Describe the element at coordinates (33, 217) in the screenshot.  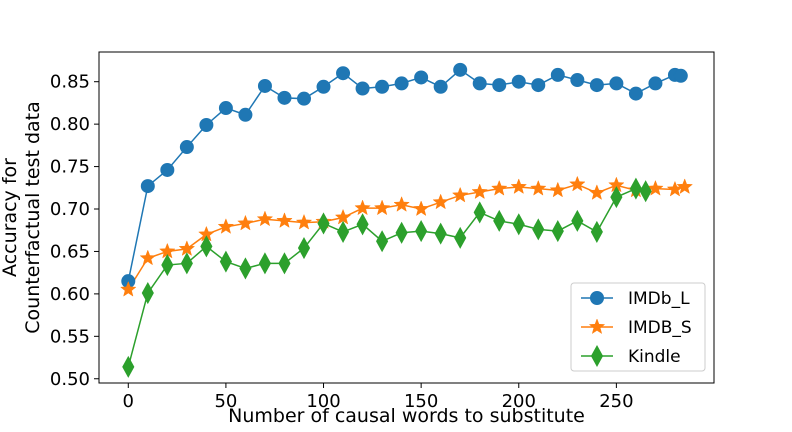
I see `y-axis-label-line-2: Counterfactual test data` at that location.